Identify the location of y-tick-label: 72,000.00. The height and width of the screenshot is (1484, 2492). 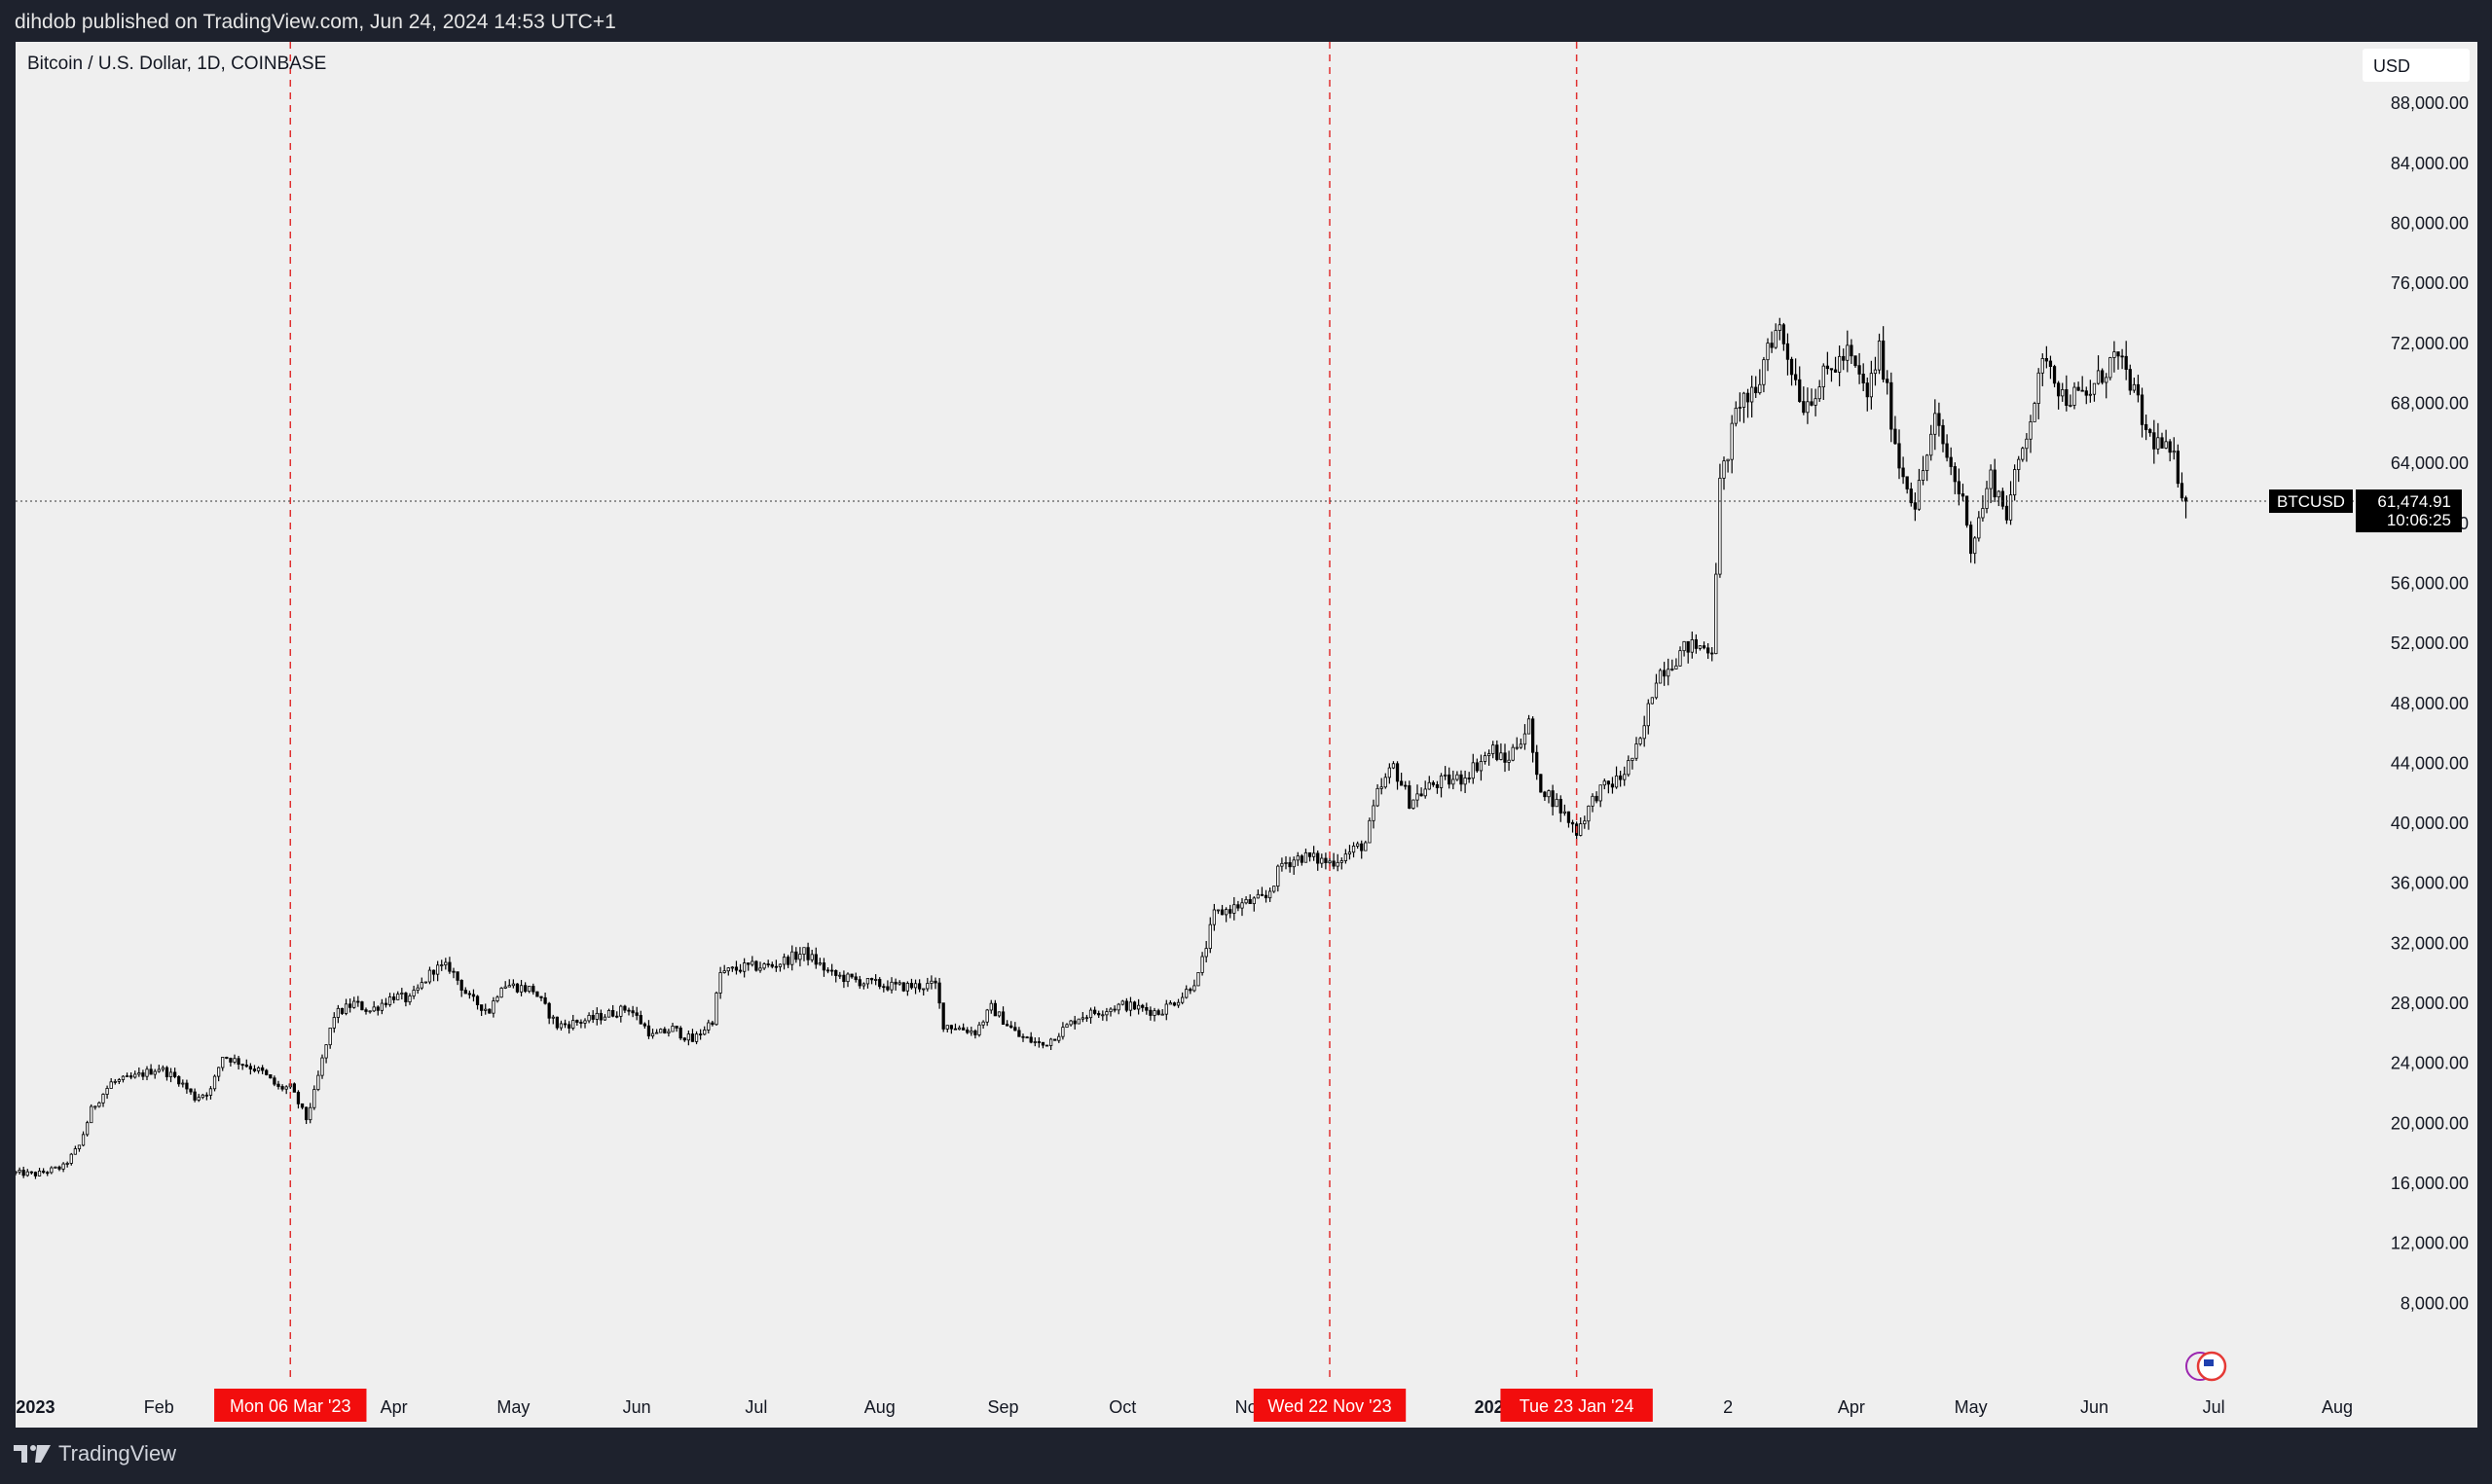
(2430, 343).